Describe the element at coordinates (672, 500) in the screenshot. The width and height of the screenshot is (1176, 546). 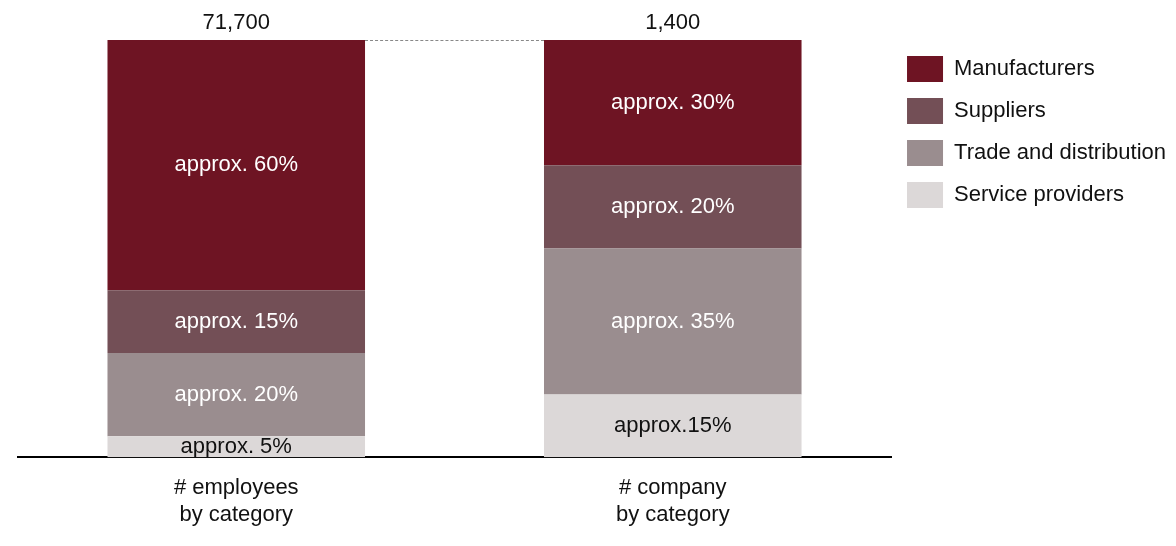
I see `x-tick-label: # company by category` at that location.